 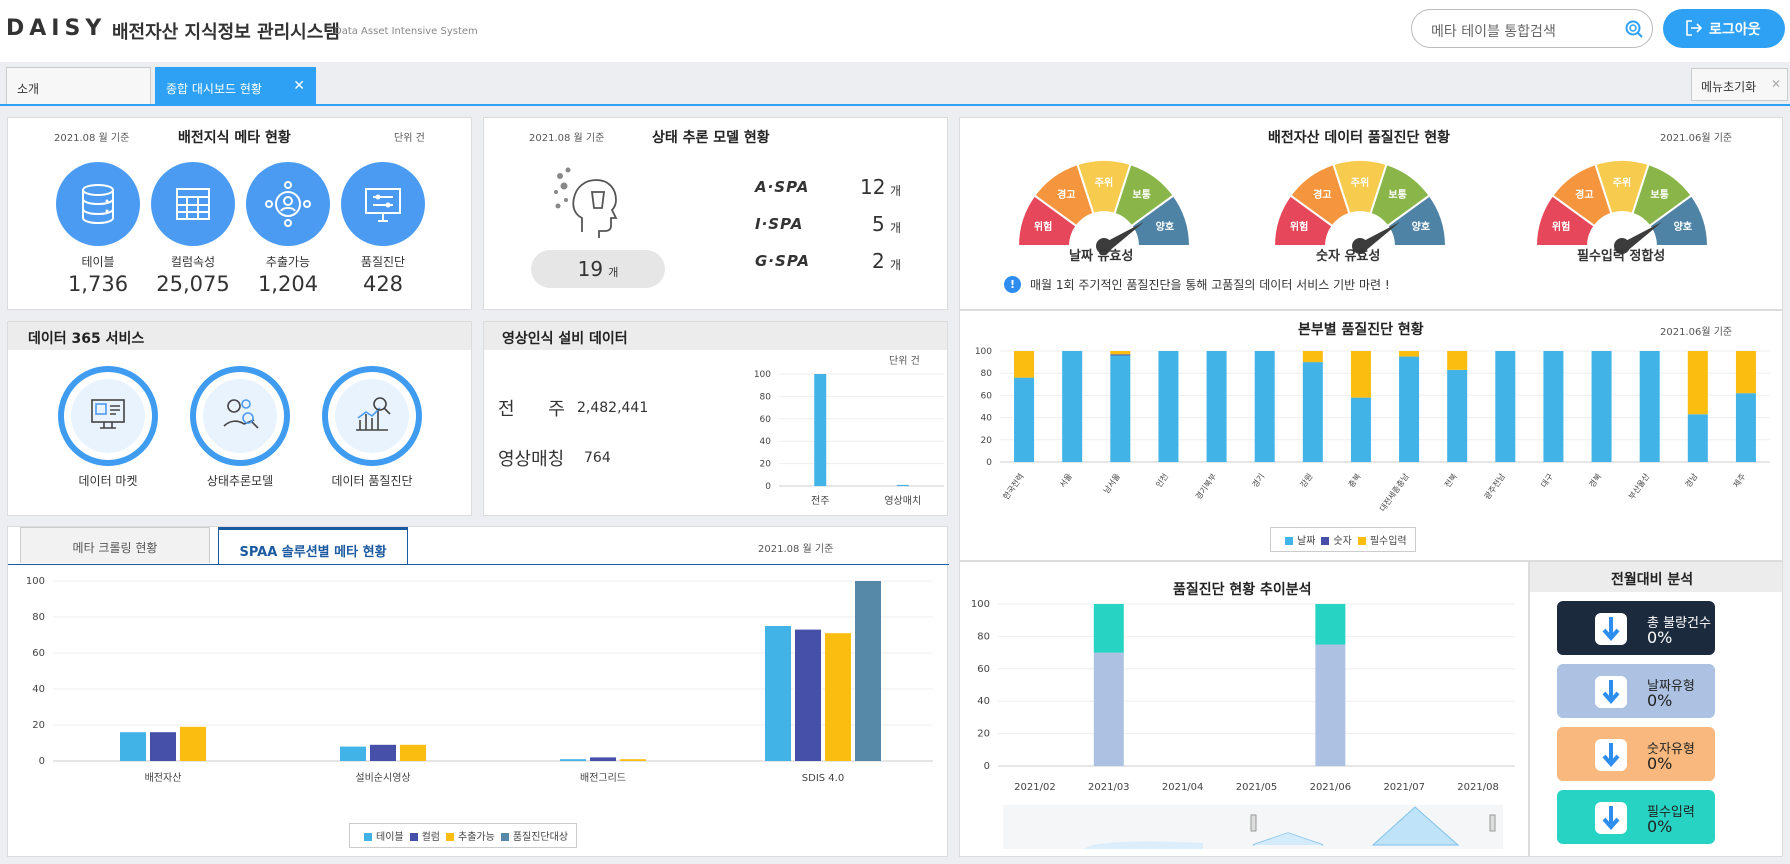 I want to click on x-tick-label: 서울, so click(x=1066, y=480).